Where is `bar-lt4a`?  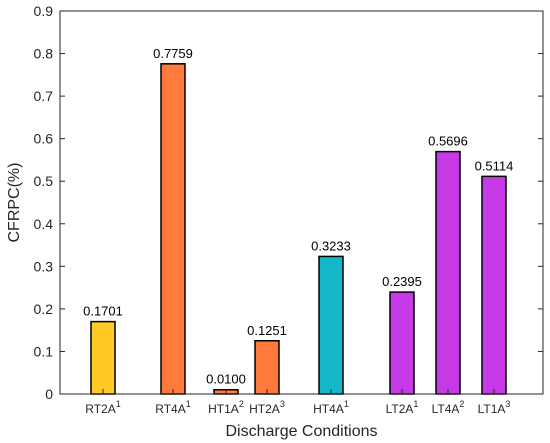
bar-lt4a is located at coordinates (448, 272).